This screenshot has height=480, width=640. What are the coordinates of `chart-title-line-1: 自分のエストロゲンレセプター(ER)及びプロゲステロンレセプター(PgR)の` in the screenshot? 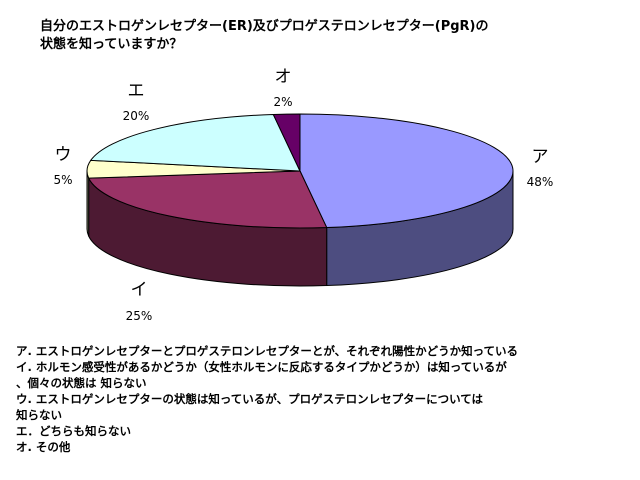 It's located at (264, 26).